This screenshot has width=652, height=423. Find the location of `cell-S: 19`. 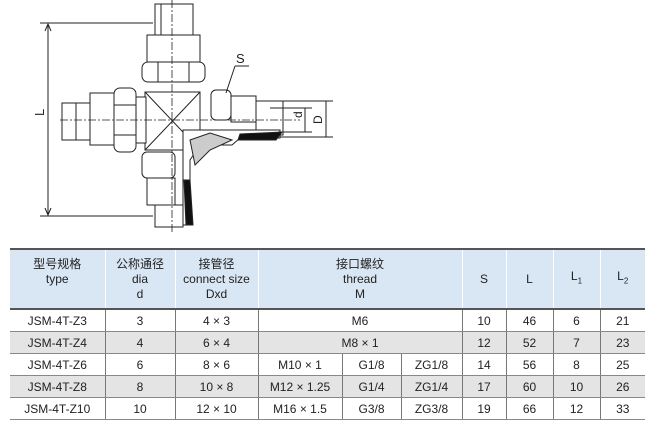

cell-S: 19 is located at coordinates (483, 408).